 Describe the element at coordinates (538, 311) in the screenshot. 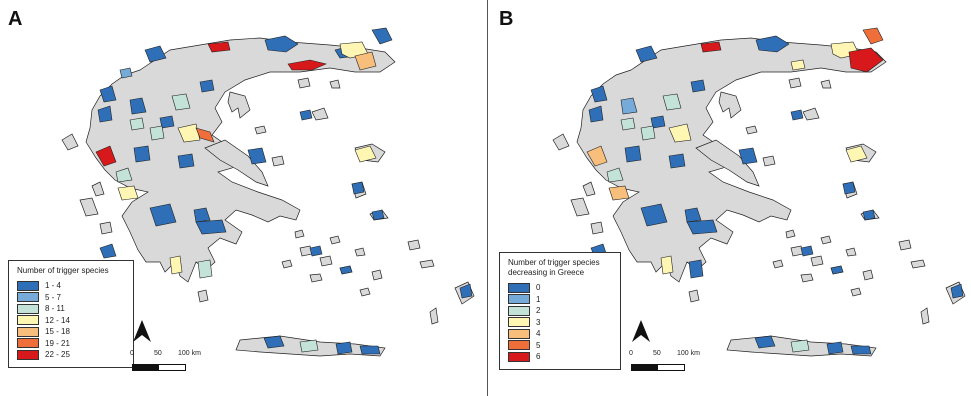

I see `legend-label: 2` at that location.